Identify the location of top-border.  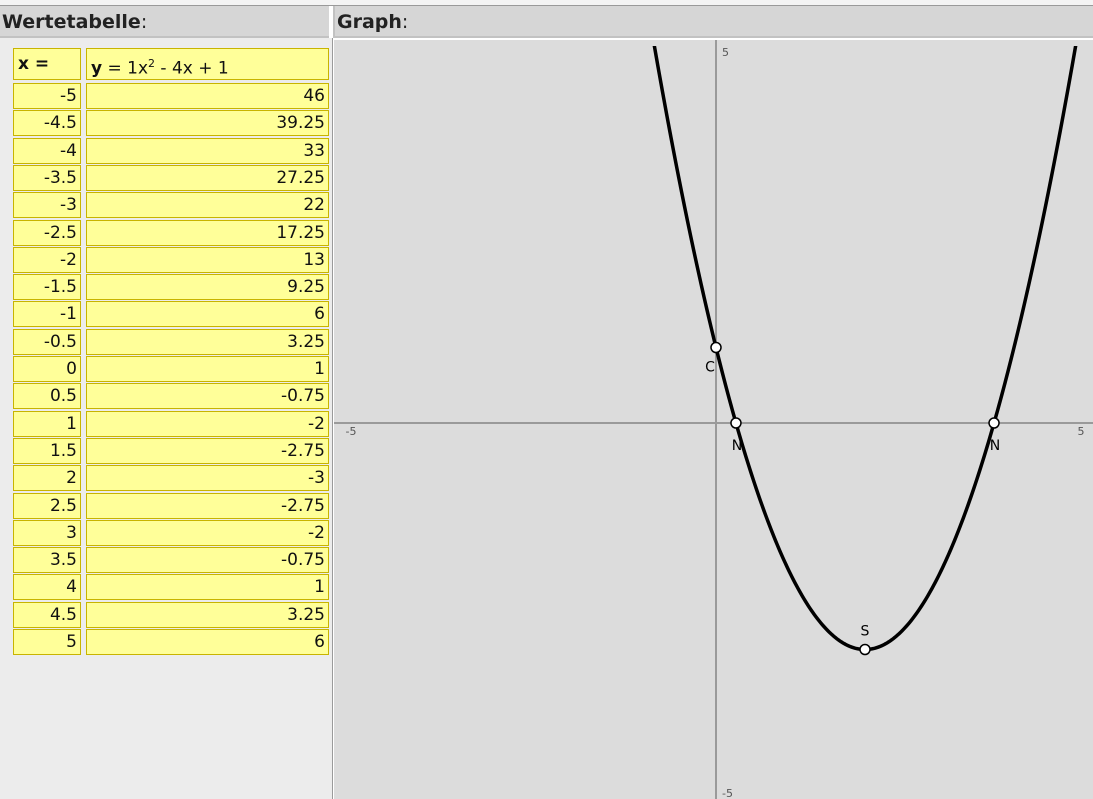
(546, 3).